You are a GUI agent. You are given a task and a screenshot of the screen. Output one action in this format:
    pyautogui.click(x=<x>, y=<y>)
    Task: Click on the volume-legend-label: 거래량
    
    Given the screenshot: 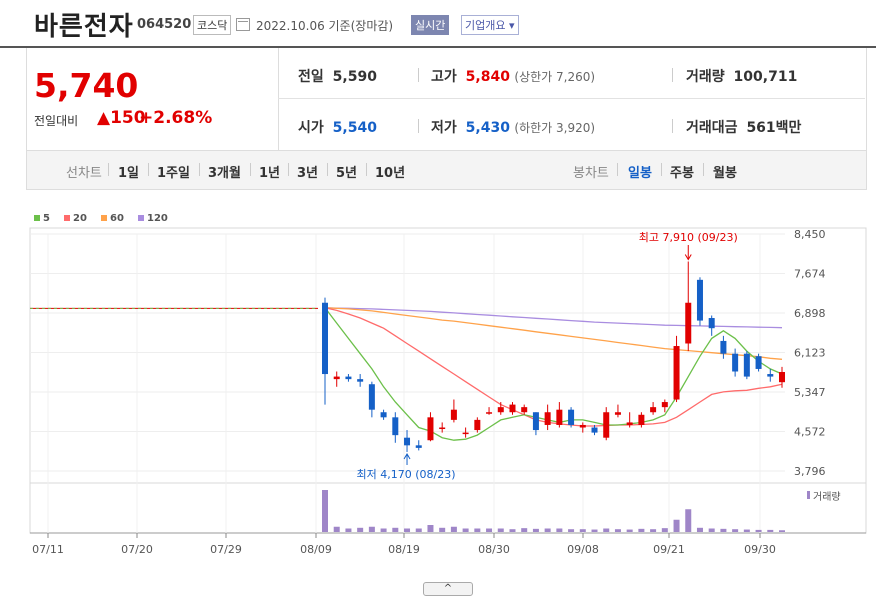 What is the action you would take?
    pyautogui.click(x=827, y=497)
    